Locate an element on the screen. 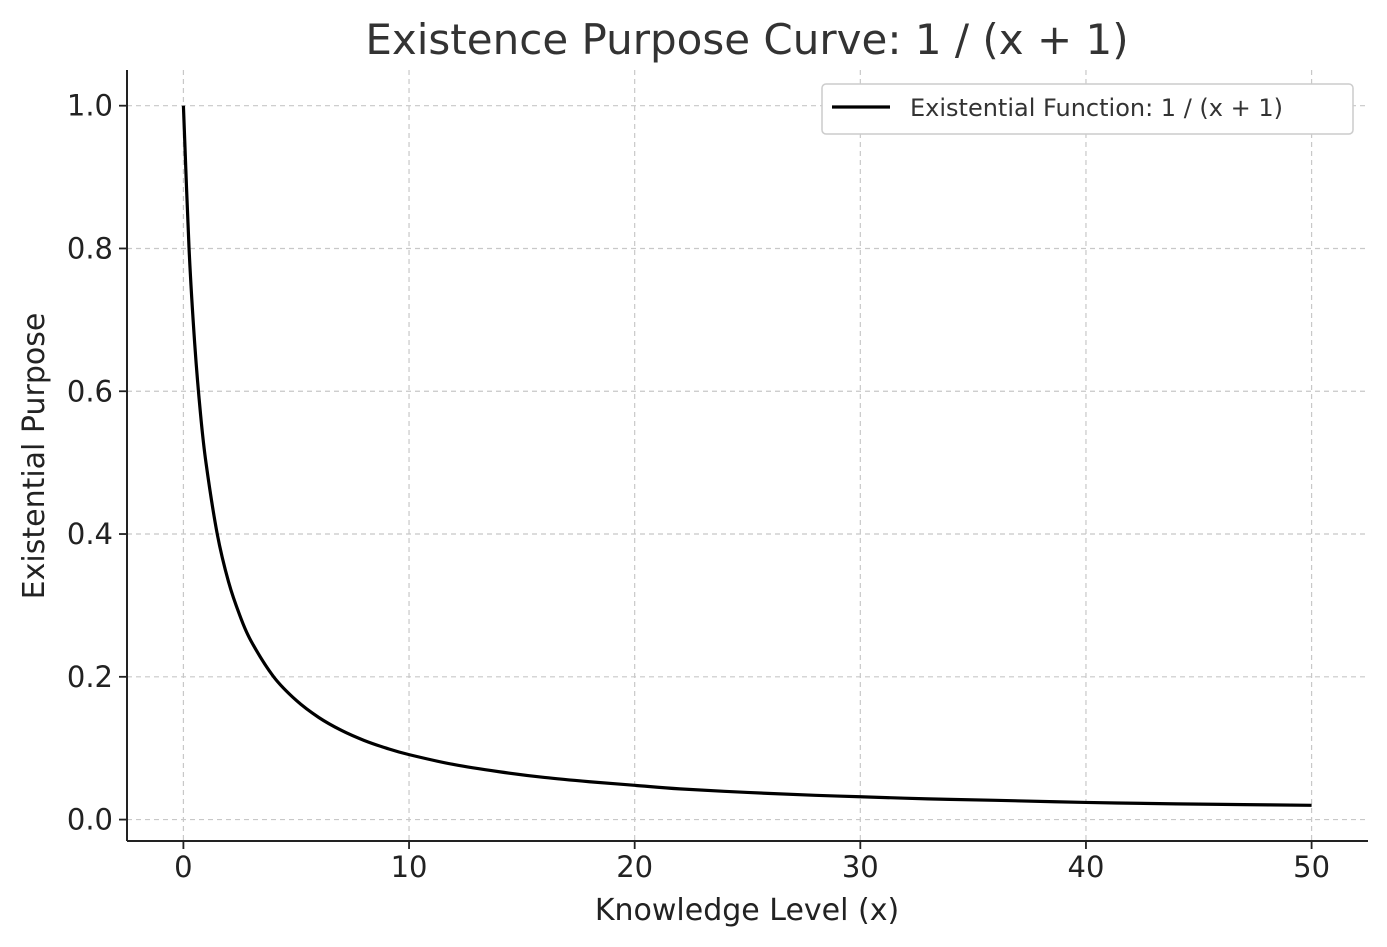 Image resolution: width=1387 pixels, height=947 pixels. x-tick-label: 50 is located at coordinates (1311, 867).